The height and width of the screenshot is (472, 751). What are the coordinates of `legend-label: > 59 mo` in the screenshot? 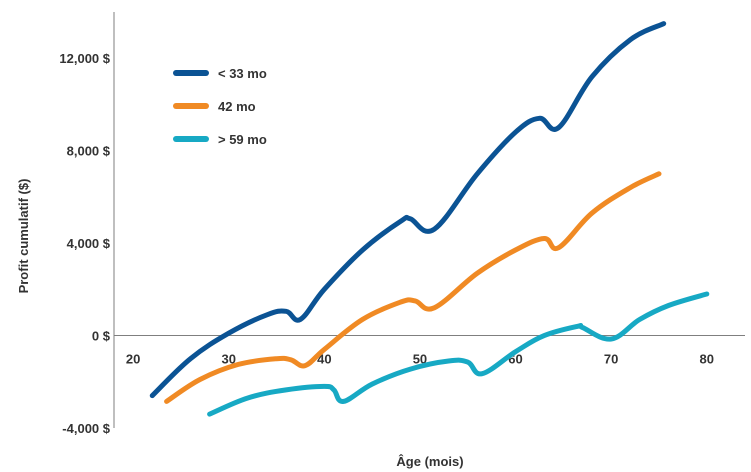 It's located at (242, 139).